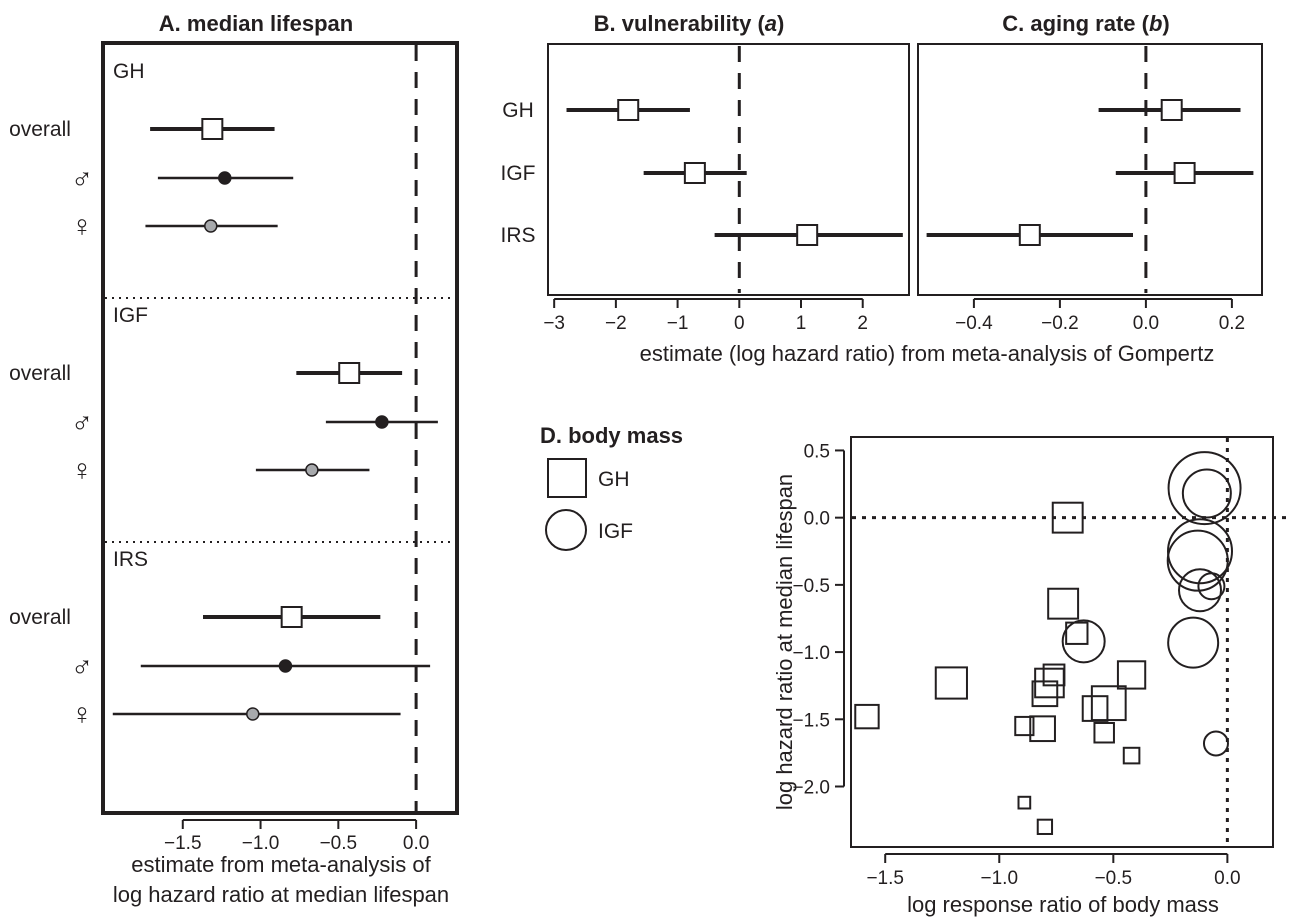 The width and height of the screenshot is (1289, 919). I want to click on panel-a-x-axis-label-line2: log hazard ratio at median lifespan, so click(281, 894).